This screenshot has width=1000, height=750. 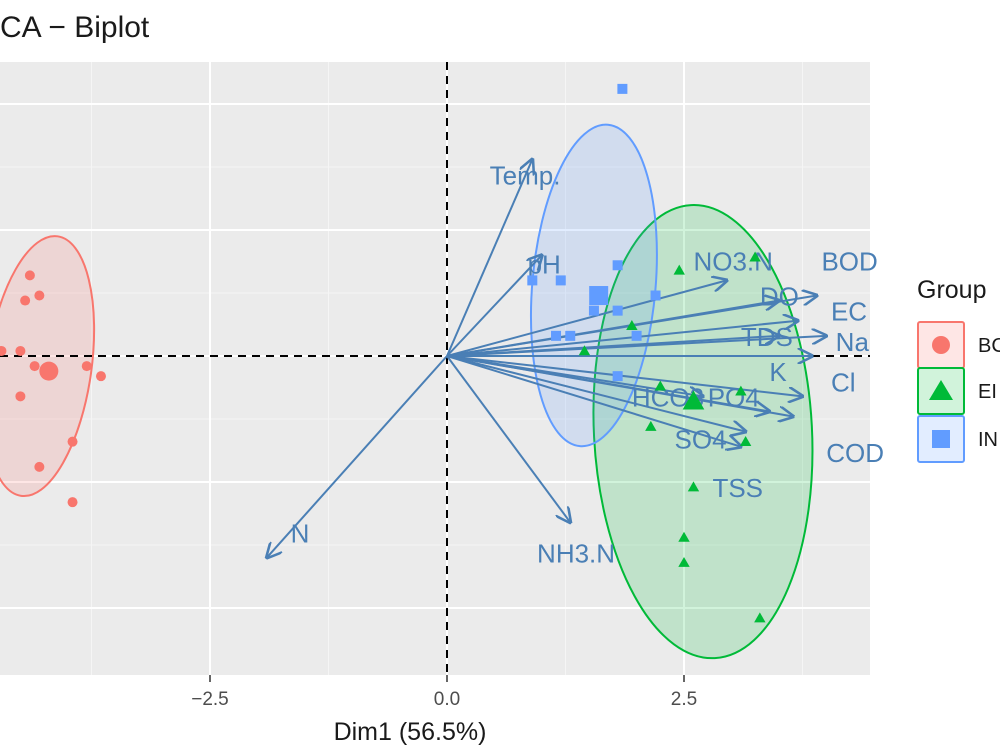 What do you see at coordinates (624, 375) in the screenshot?
I see `vector-cl` at bounding box center [624, 375].